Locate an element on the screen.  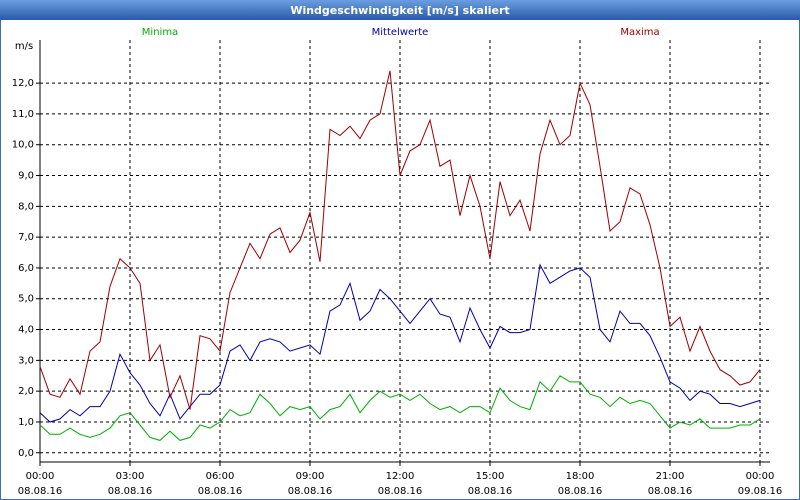
y-tick-label: 12,0 is located at coordinates (23, 83).